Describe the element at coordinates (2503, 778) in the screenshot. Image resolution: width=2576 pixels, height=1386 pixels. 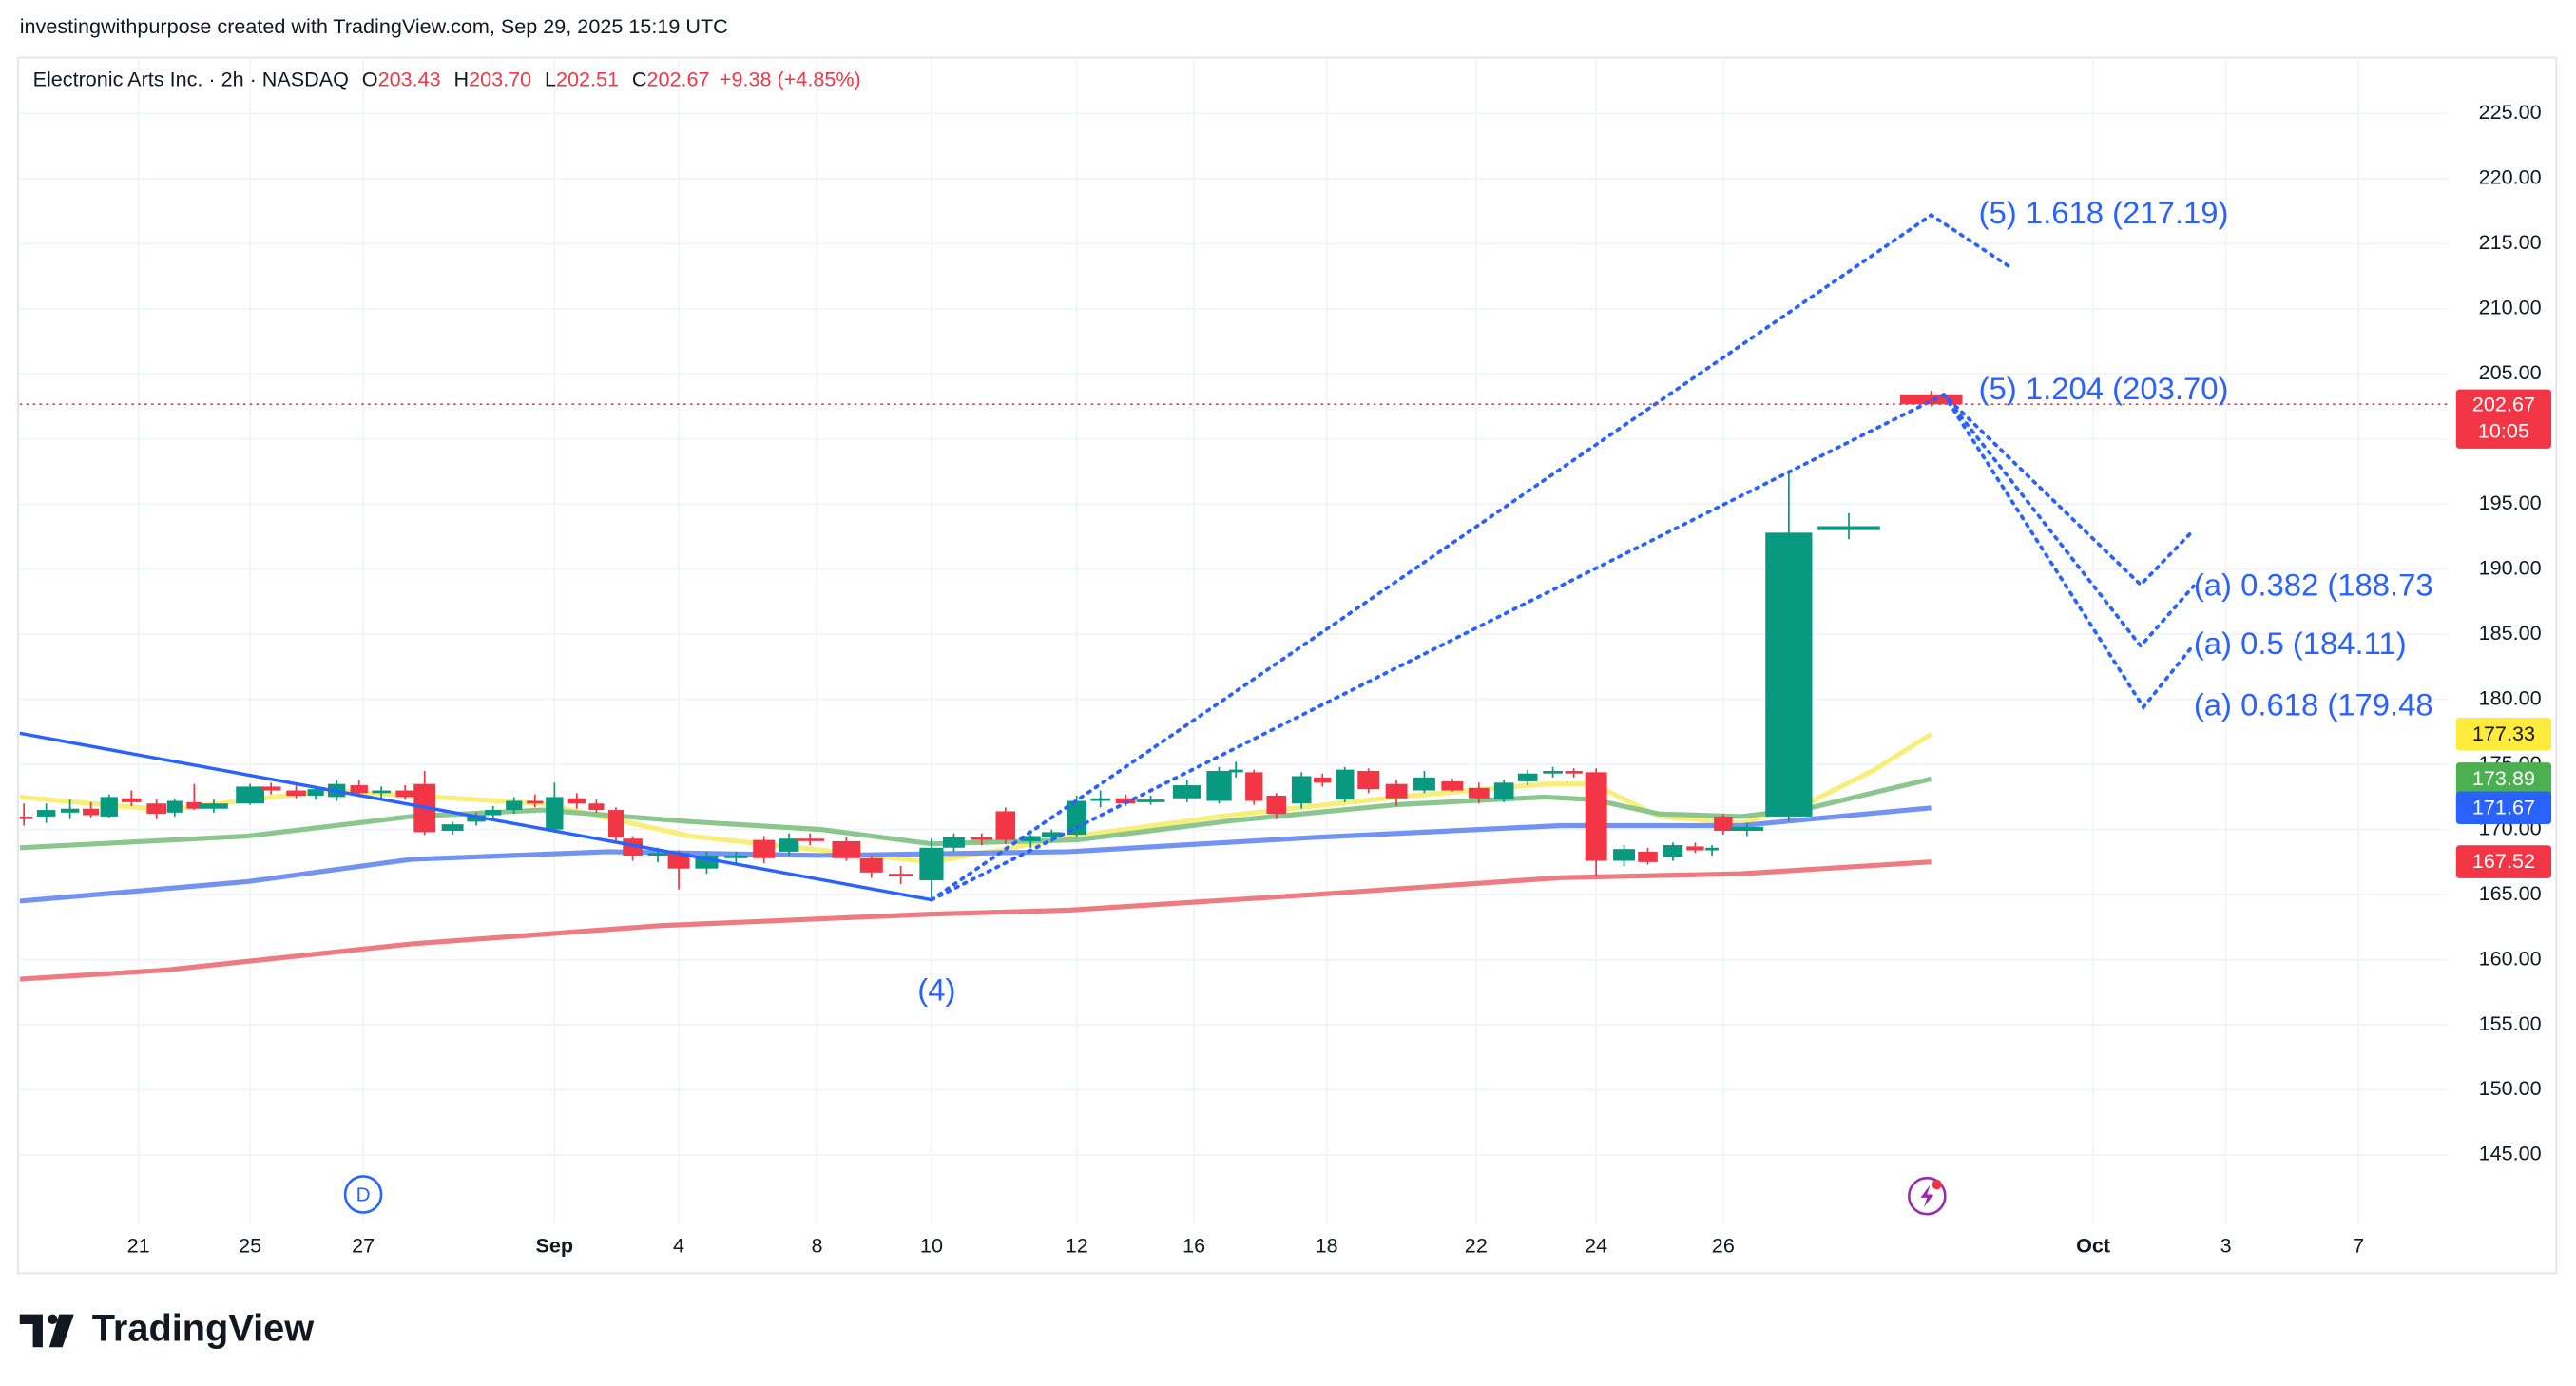
I see `price-label: 173.89` at that location.